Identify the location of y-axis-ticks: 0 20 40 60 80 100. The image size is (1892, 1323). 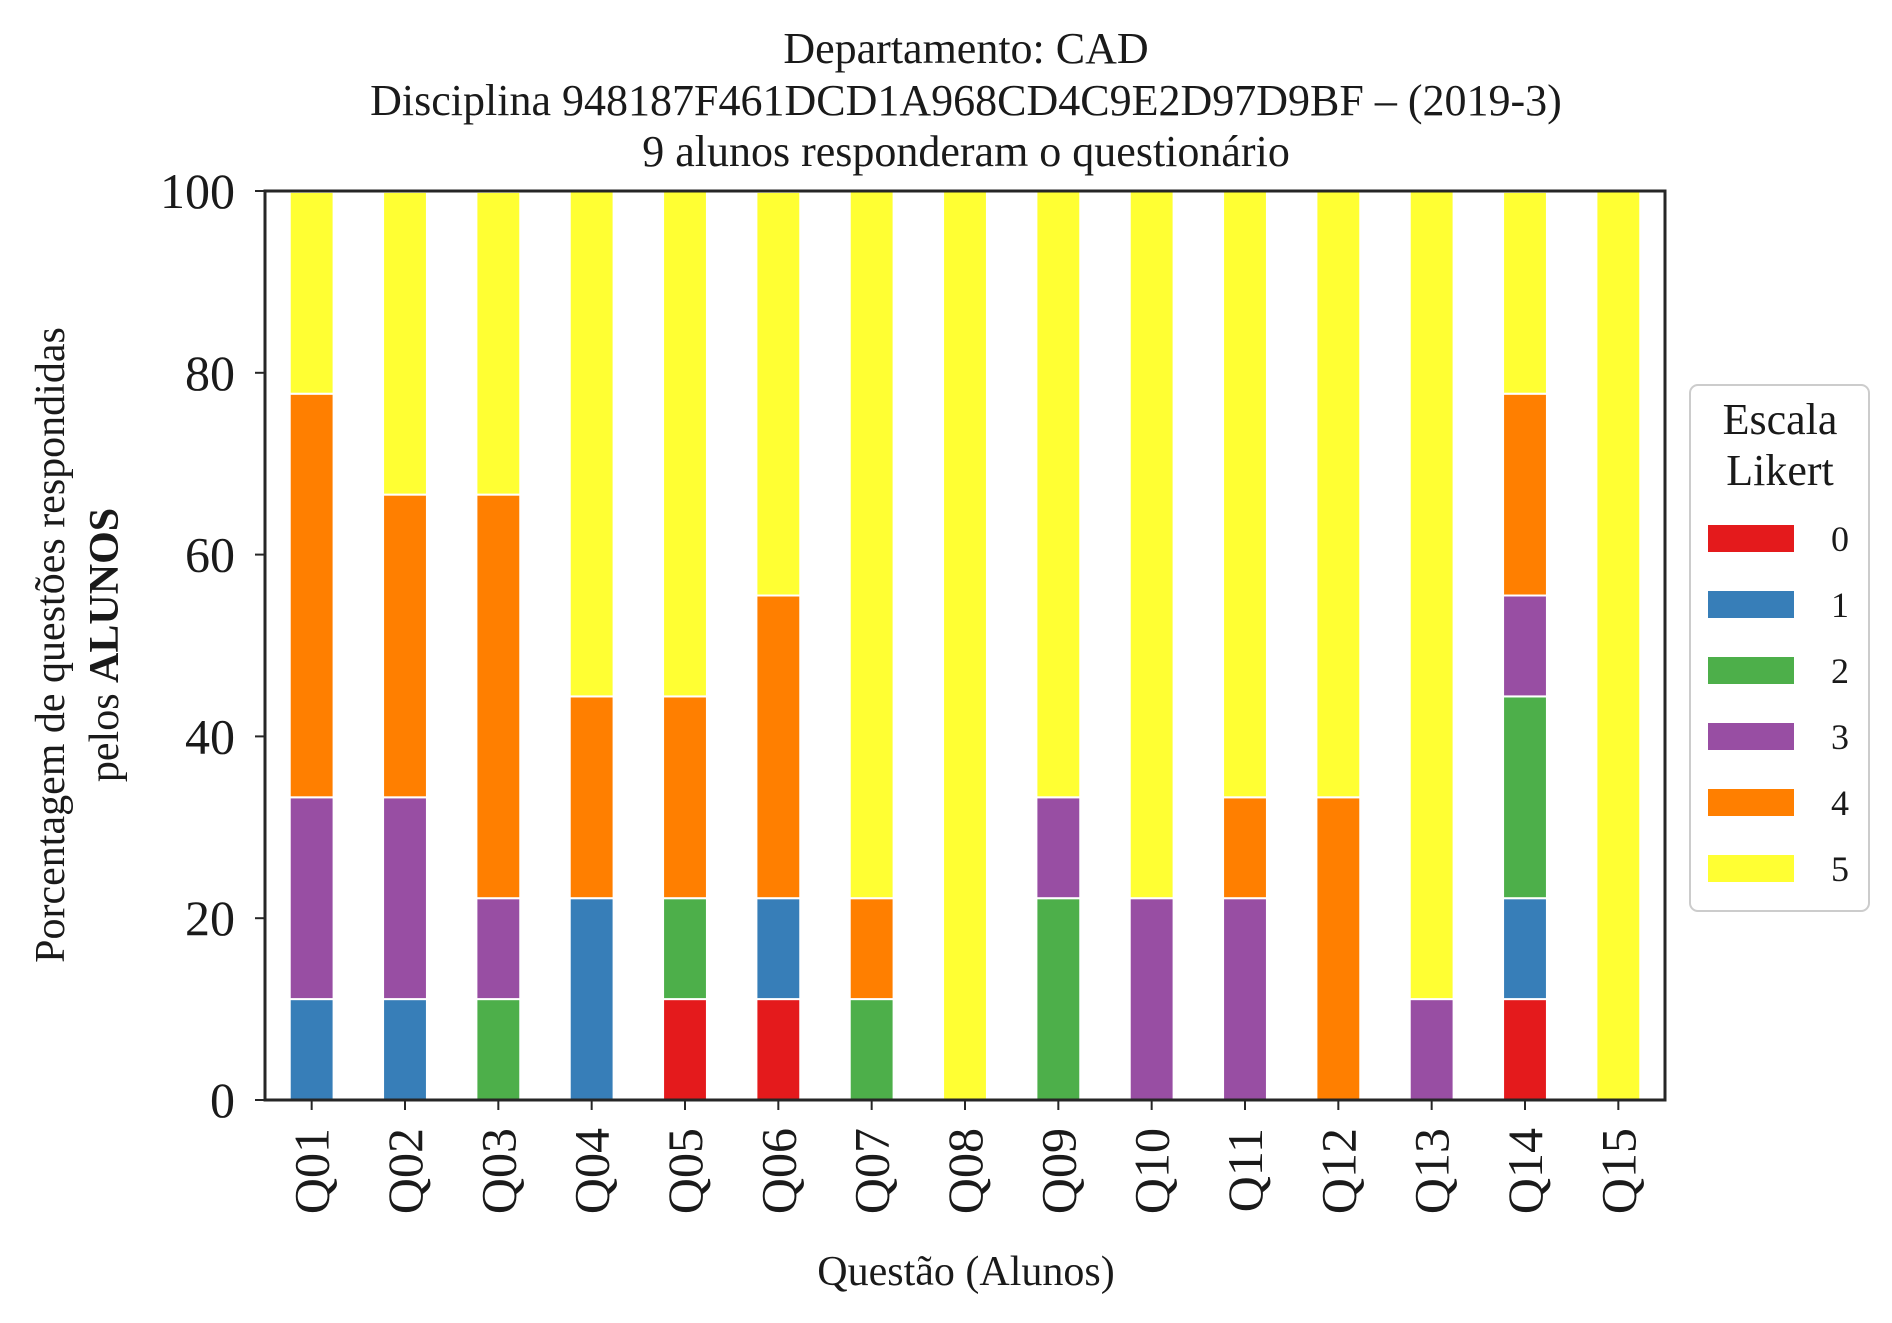
(212, 645).